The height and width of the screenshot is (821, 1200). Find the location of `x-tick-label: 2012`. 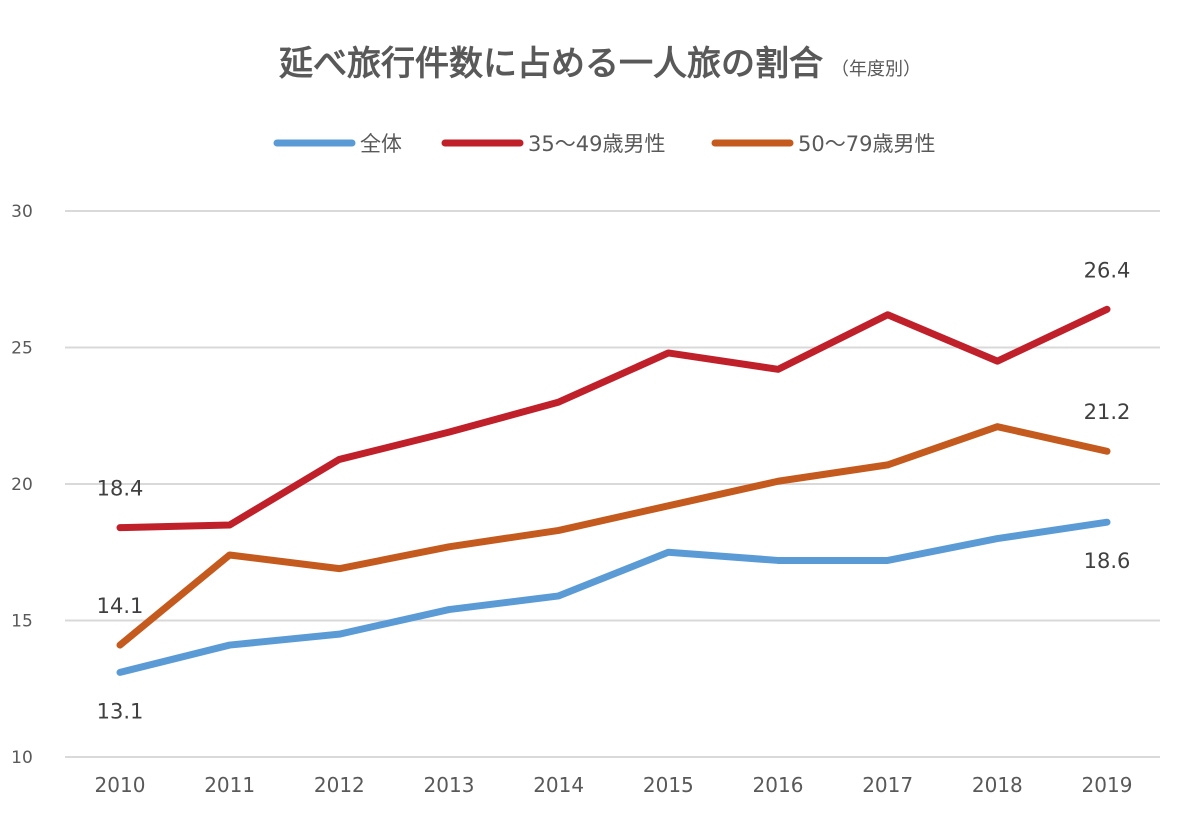

x-tick-label: 2012 is located at coordinates (339, 785).